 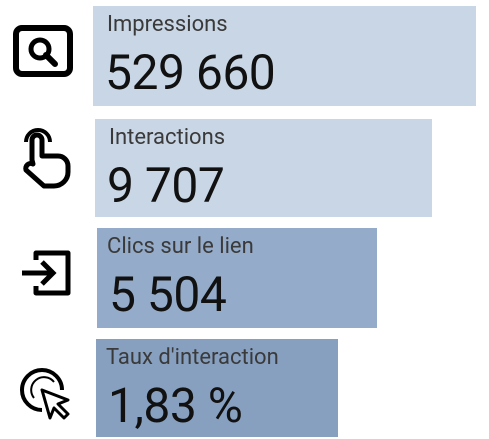 What do you see at coordinates (45, 394) in the screenshot?
I see `cursor-icon` at bounding box center [45, 394].